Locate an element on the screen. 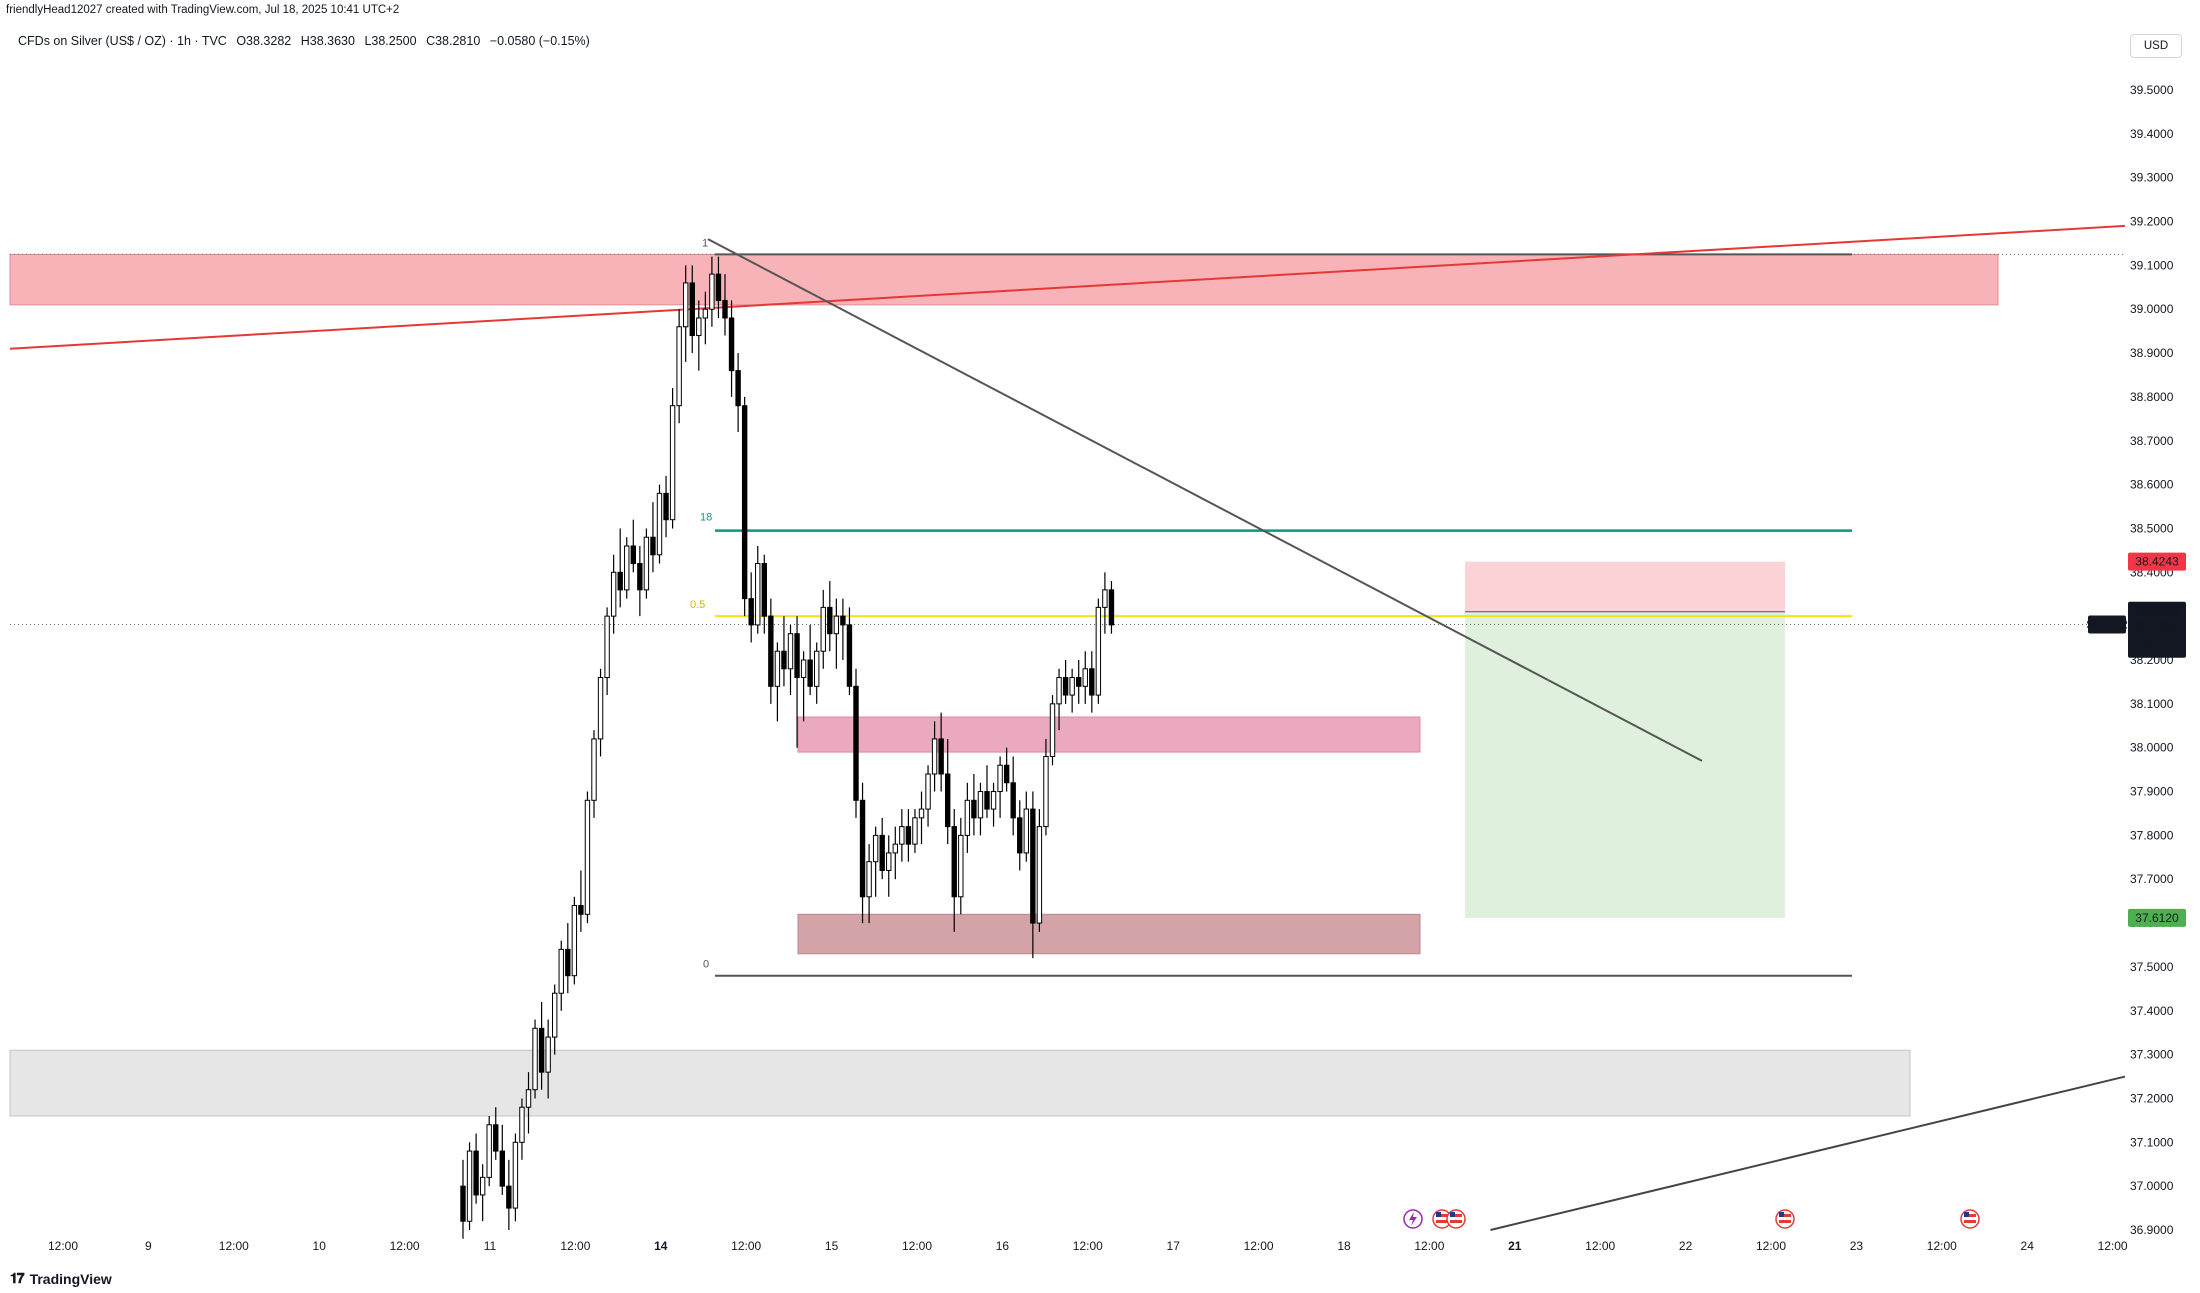 The height and width of the screenshot is (1293, 2200). currency-button: USD is located at coordinates (2156, 46).